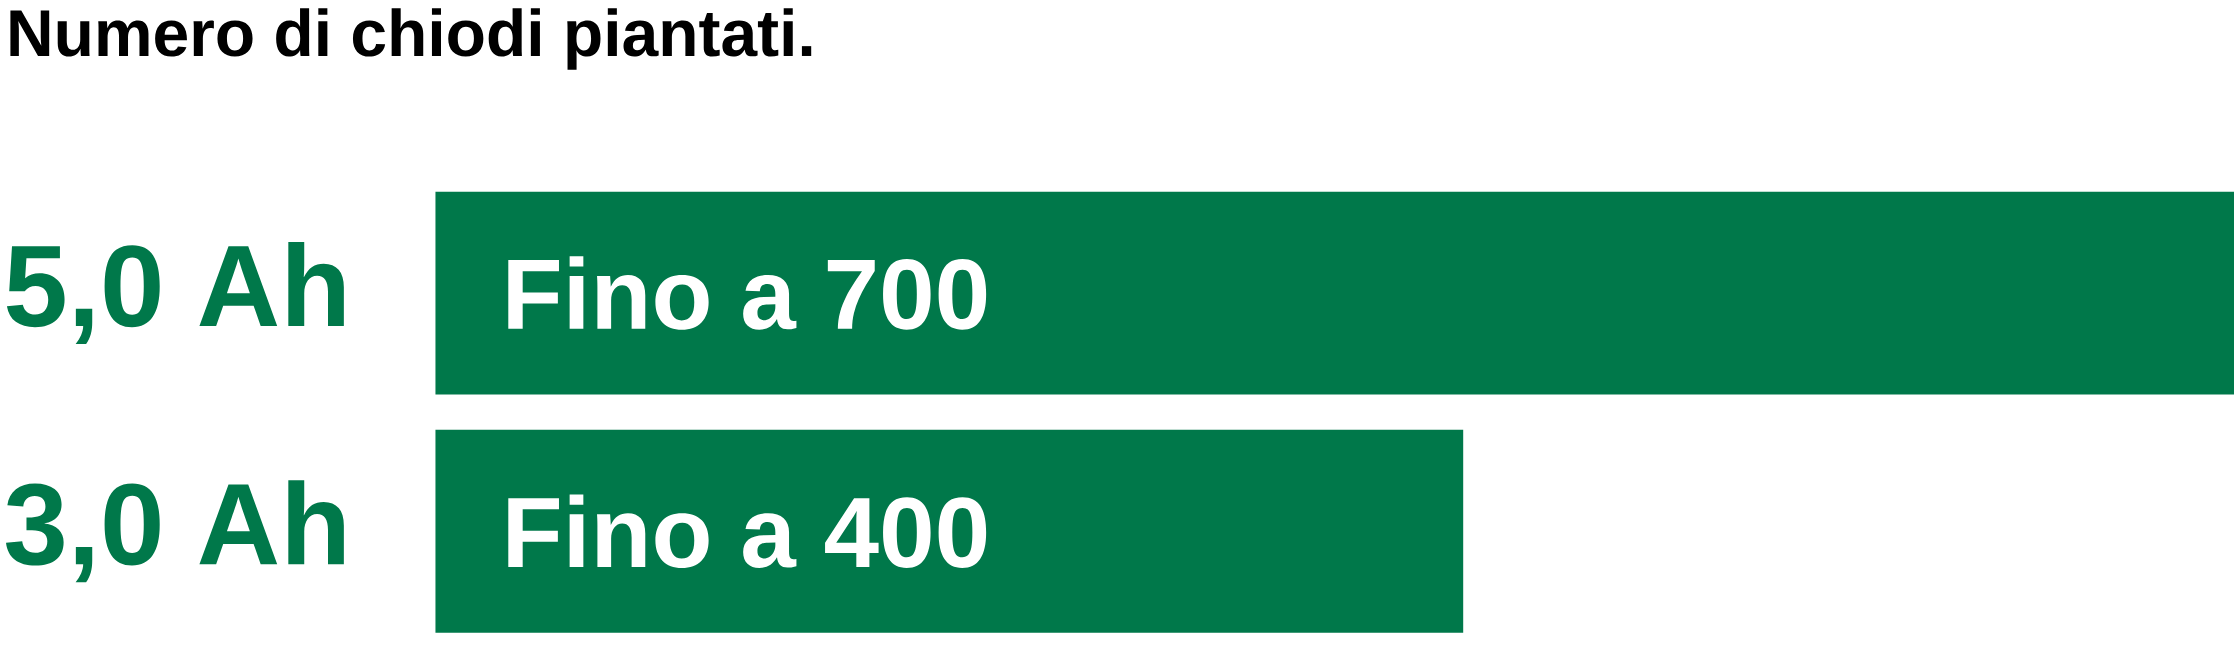  What do you see at coordinates (175, 292) in the screenshot?
I see `y-tick-label: 5,0 Ah` at bounding box center [175, 292].